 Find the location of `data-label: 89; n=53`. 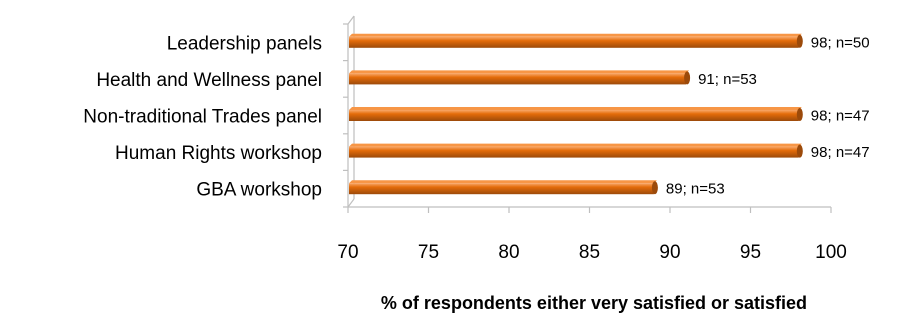

data-label: 89; n=53 is located at coordinates (695, 189).